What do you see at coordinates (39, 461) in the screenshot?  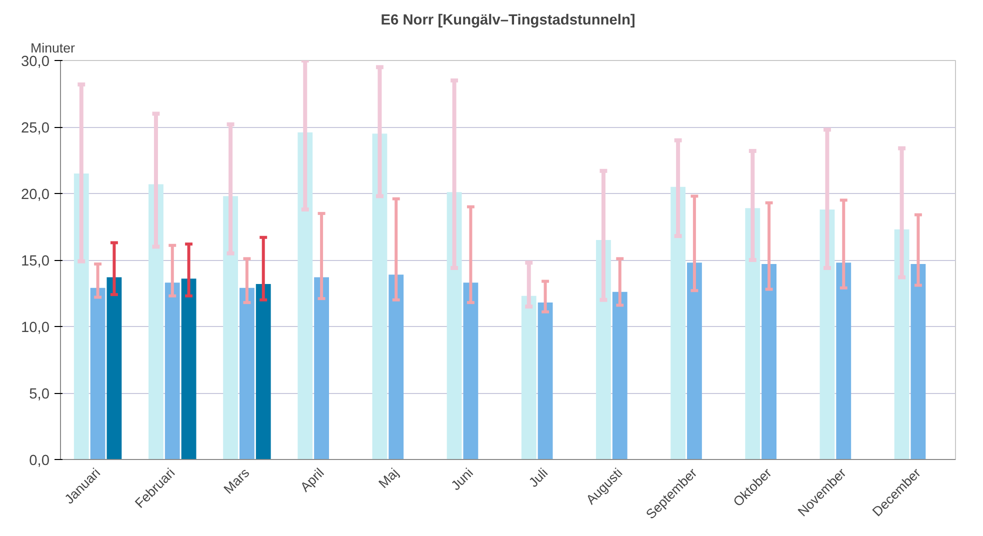 I see `y-tick-label: 0,0` at bounding box center [39, 461].